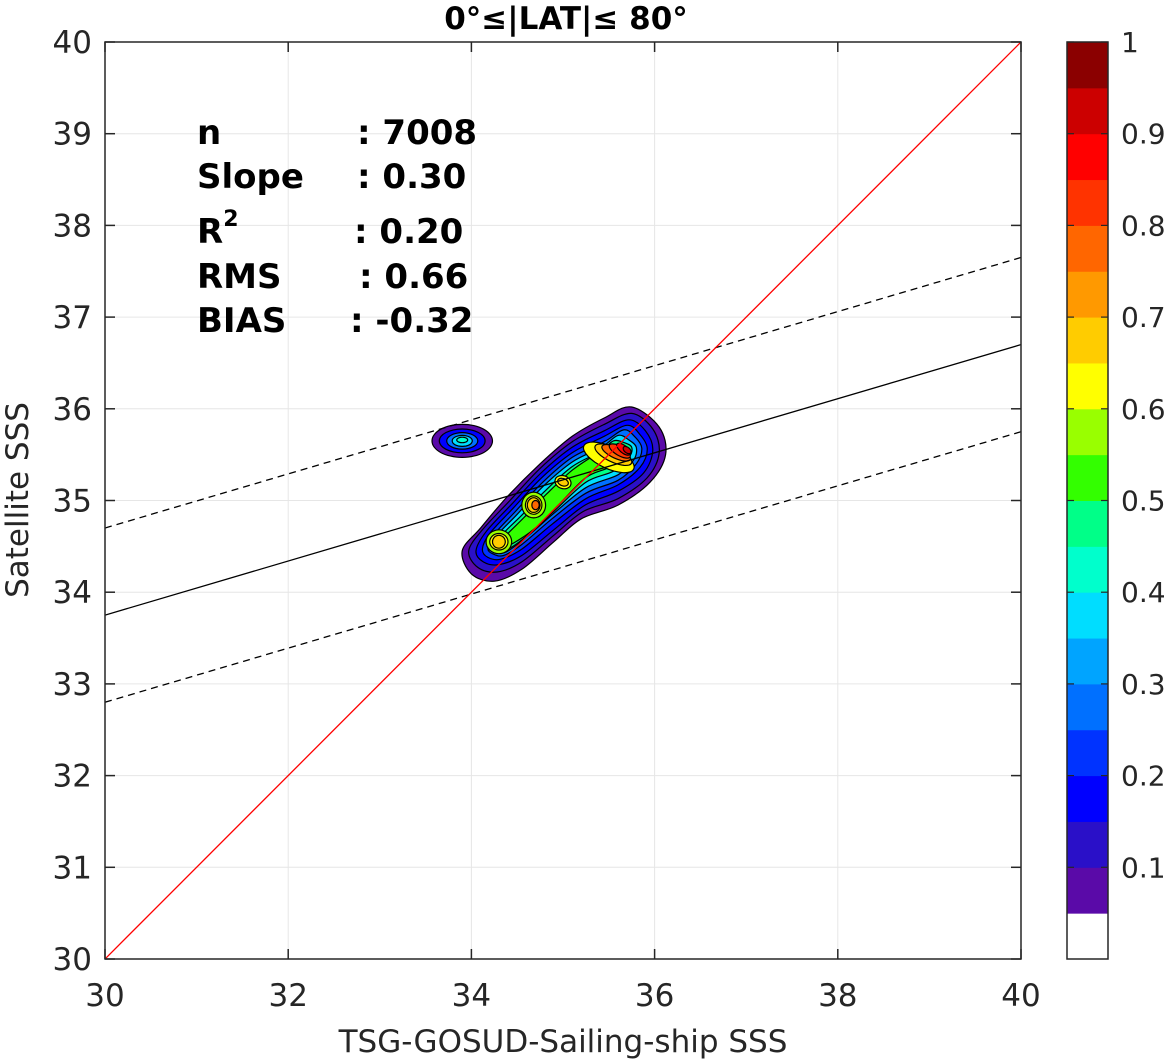  Describe the element at coordinates (72, 502) in the screenshot. I see `y-tick-label: 35` at that location.